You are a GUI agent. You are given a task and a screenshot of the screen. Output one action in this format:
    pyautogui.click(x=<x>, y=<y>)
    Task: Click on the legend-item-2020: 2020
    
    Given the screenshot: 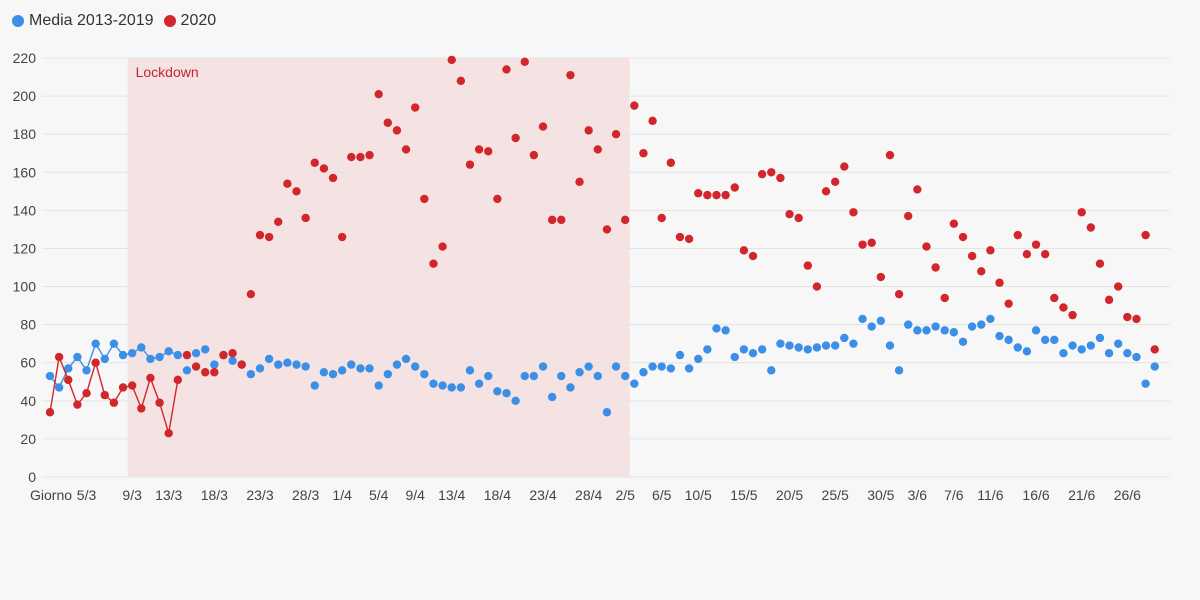 What is the action you would take?
    pyautogui.click(x=190, y=21)
    